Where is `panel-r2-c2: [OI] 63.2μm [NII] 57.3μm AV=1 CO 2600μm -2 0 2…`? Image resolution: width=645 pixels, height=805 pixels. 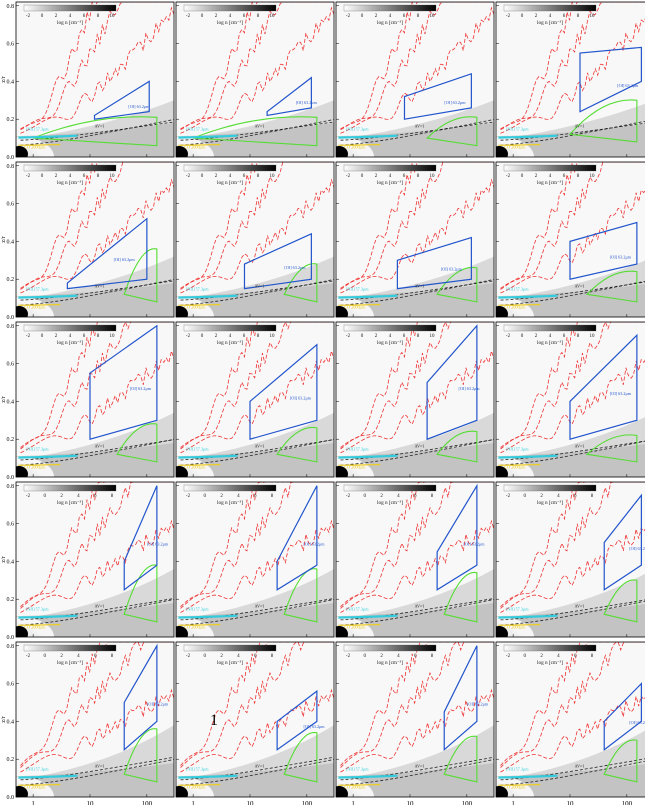 panel-r2-c2: [OI] 63.2μm [NII] 57.3μm AV=1 CO 2600μm -2 0 2… is located at coordinates (255, 239).